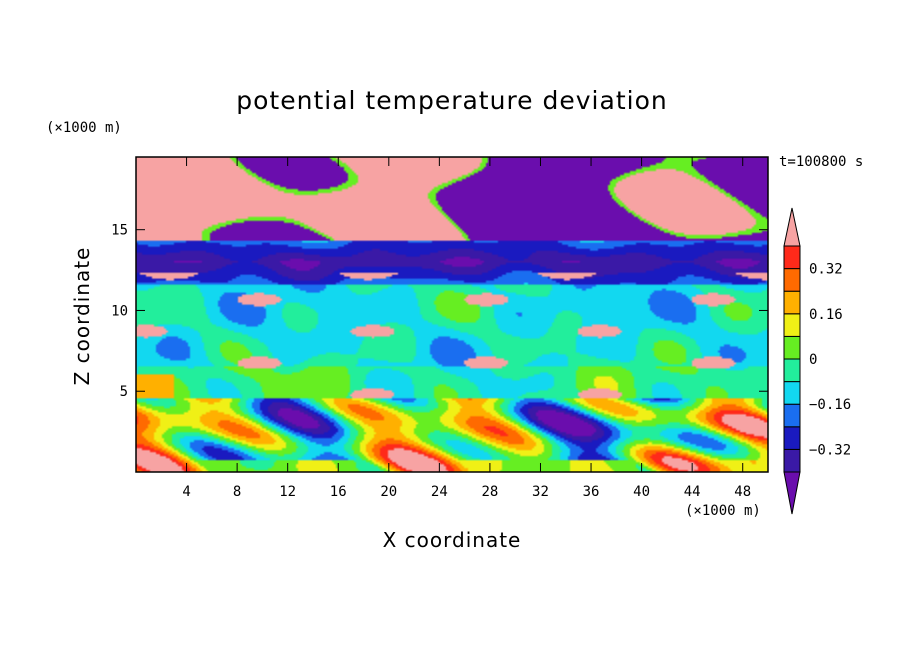 The height and width of the screenshot is (654, 904). I want to click on x-axis-unit: (×1000 m), so click(723, 511).